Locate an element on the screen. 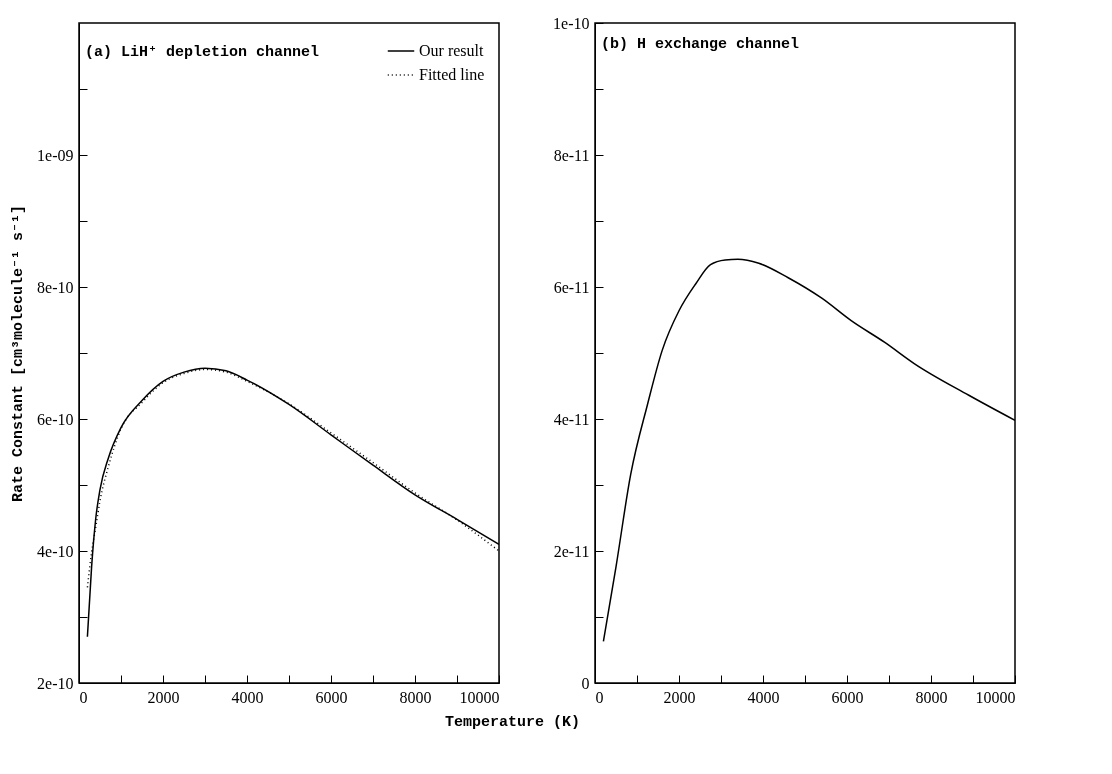 The height and width of the screenshot is (774, 1112). y-tick-label: 6e-10 is located at coordinates (55, 419).